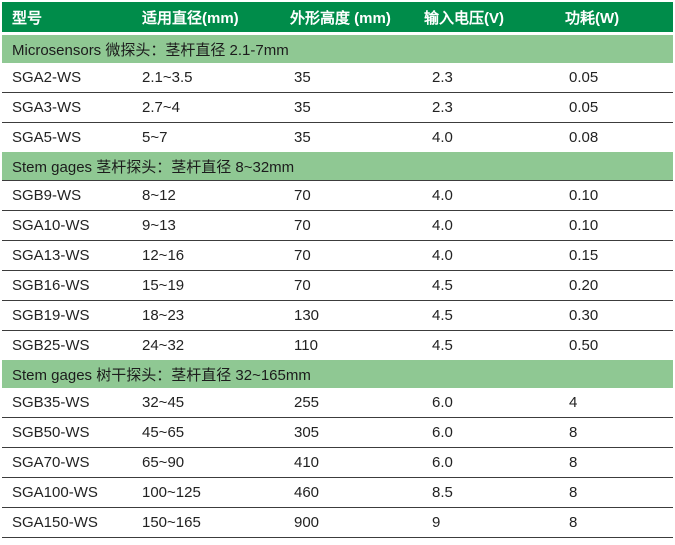 This screenshot has width=675, height=545. I want to click on table-row: SGA70-WS 65~90 410 6.0 8, so click(337, 462).